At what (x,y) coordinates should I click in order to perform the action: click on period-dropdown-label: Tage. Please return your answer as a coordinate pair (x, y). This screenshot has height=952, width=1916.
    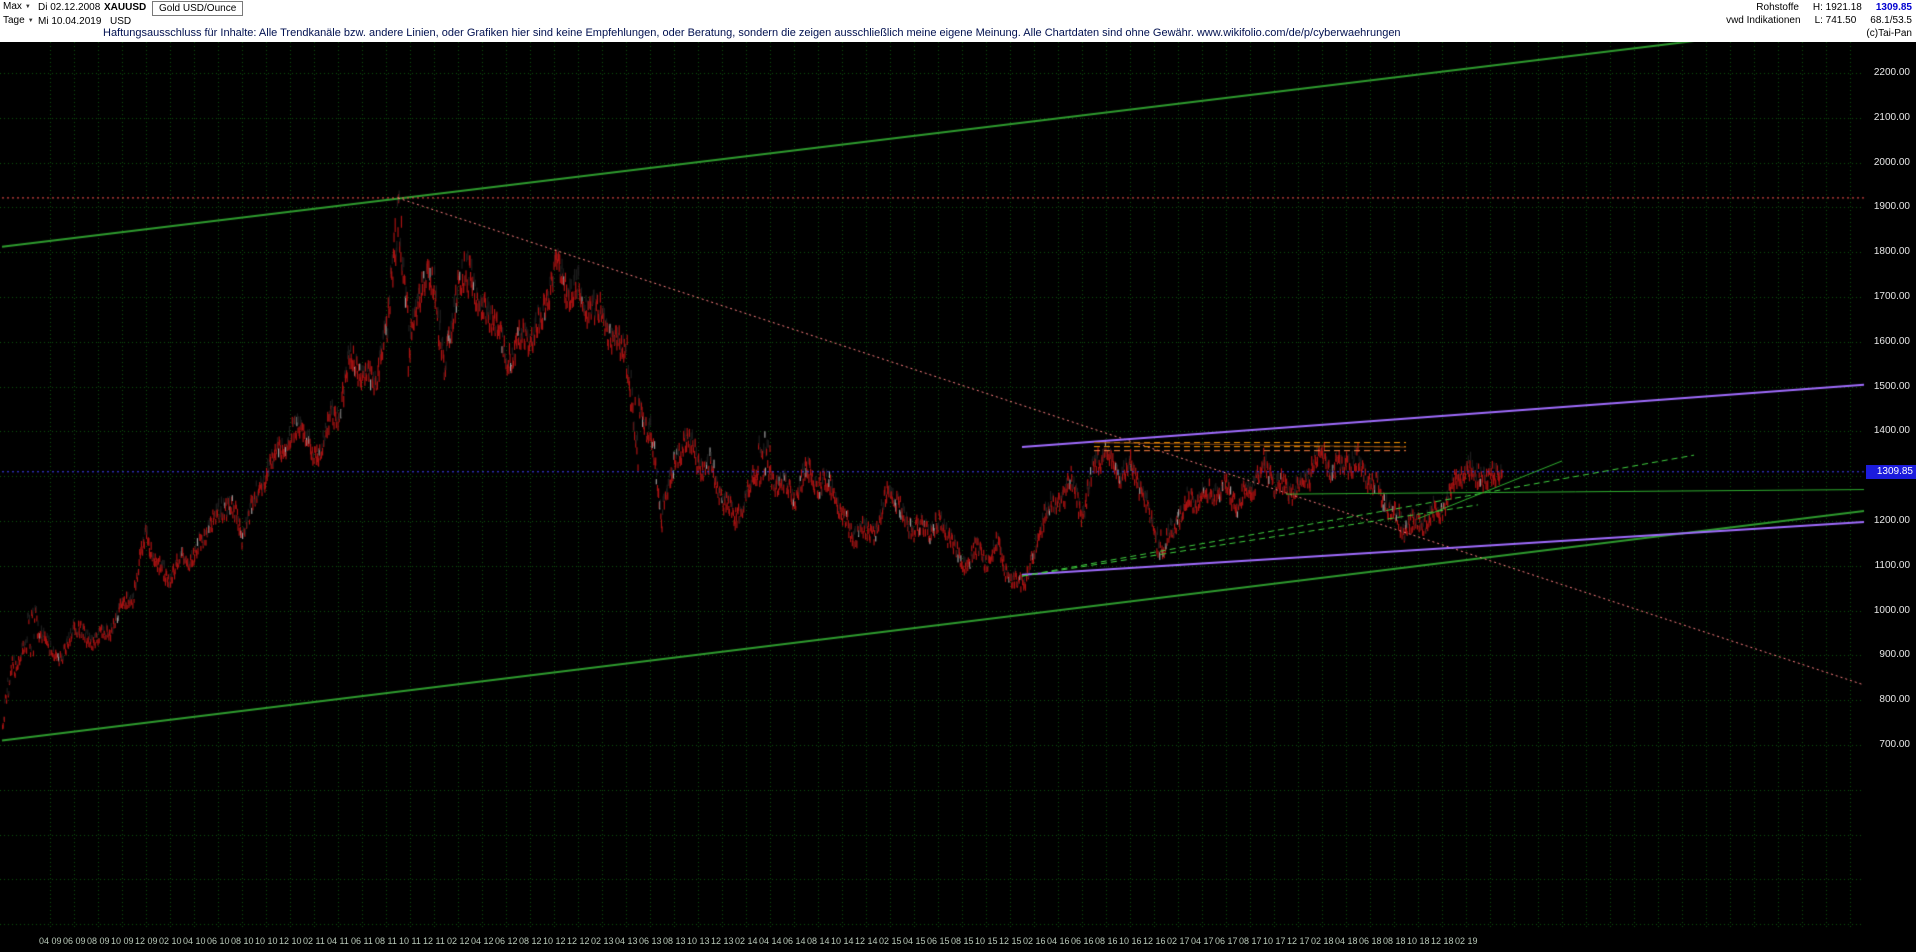
    Looking at the image, I should click on (14, 20).